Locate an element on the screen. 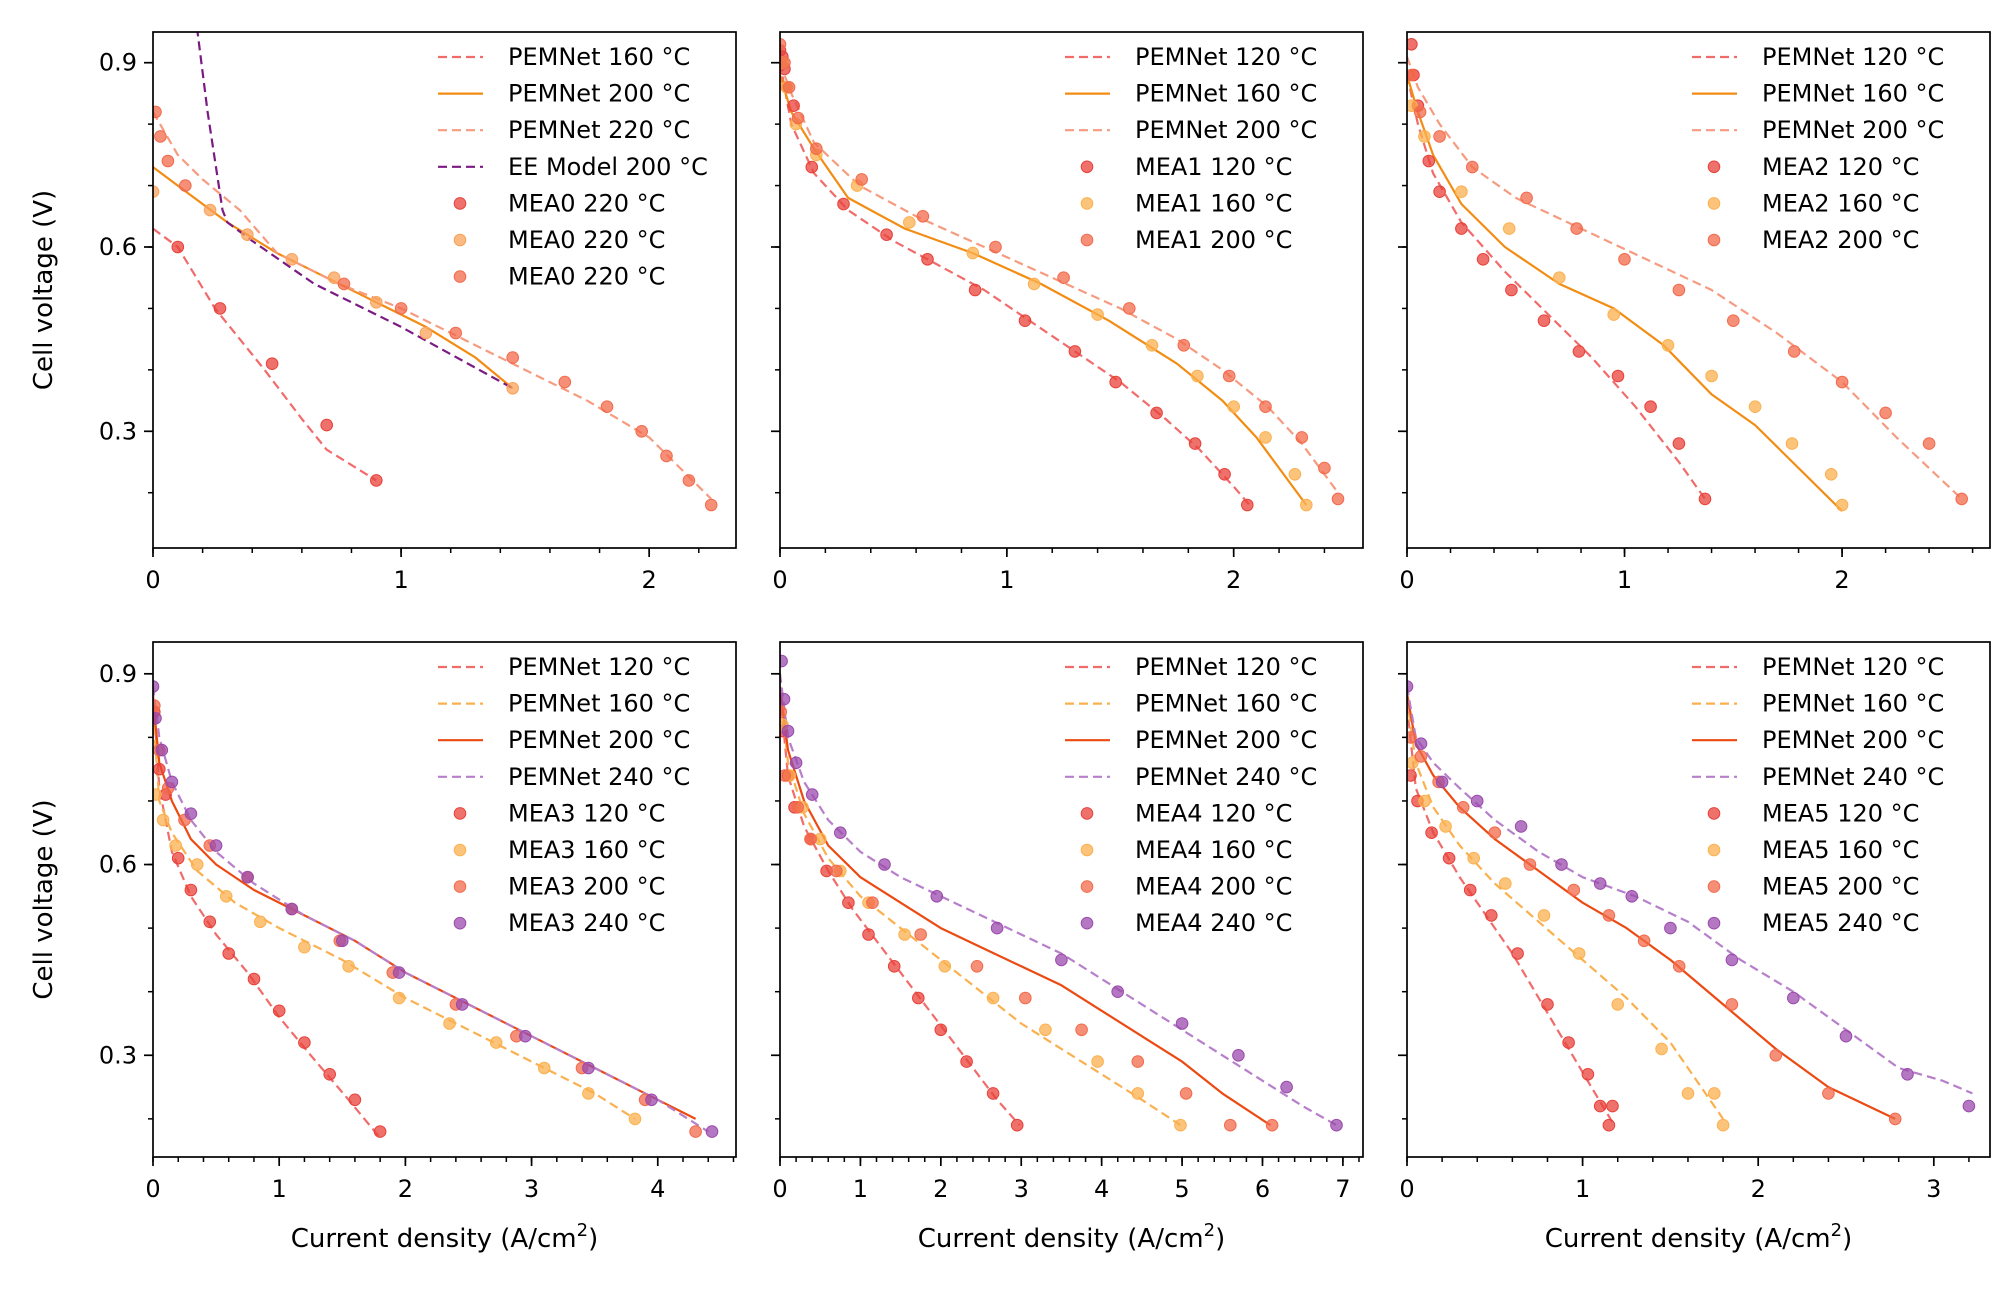 The height and width of the screenshot is (1296, 2016). y-tick-label: 0.9 is located at coordinates (118, 674).